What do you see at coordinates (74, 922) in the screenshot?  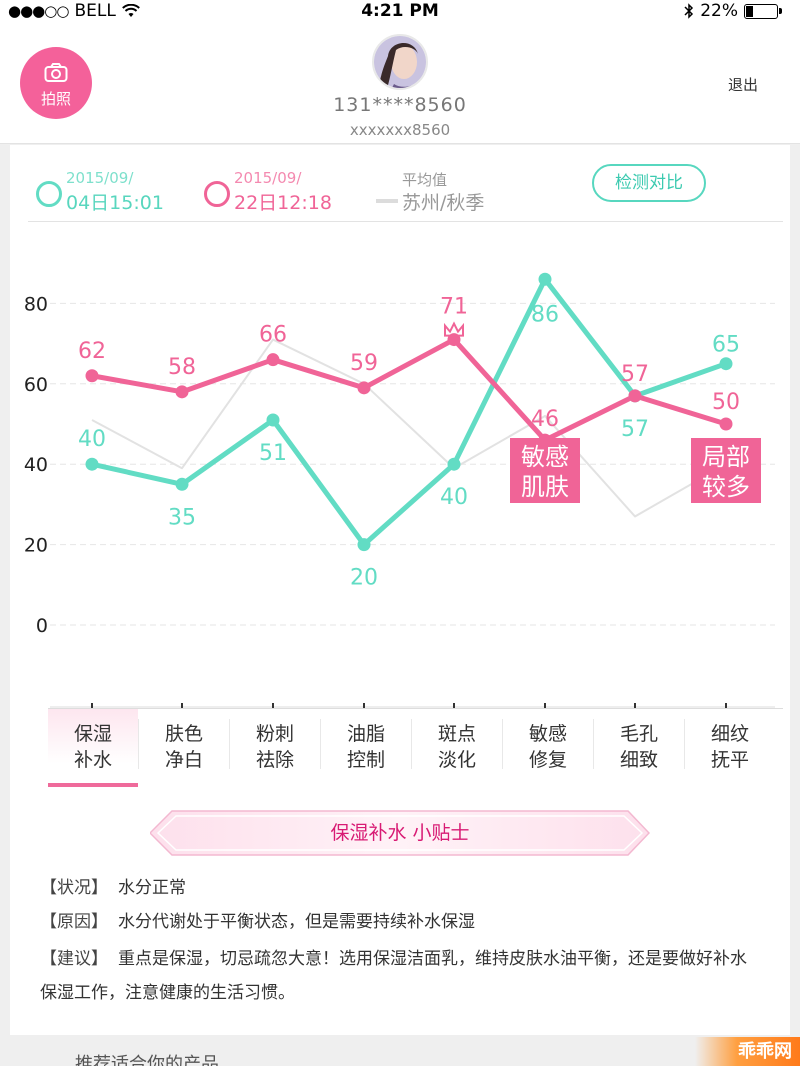 I see `reason-key: 【原因】` at bounding box center [74, 922].